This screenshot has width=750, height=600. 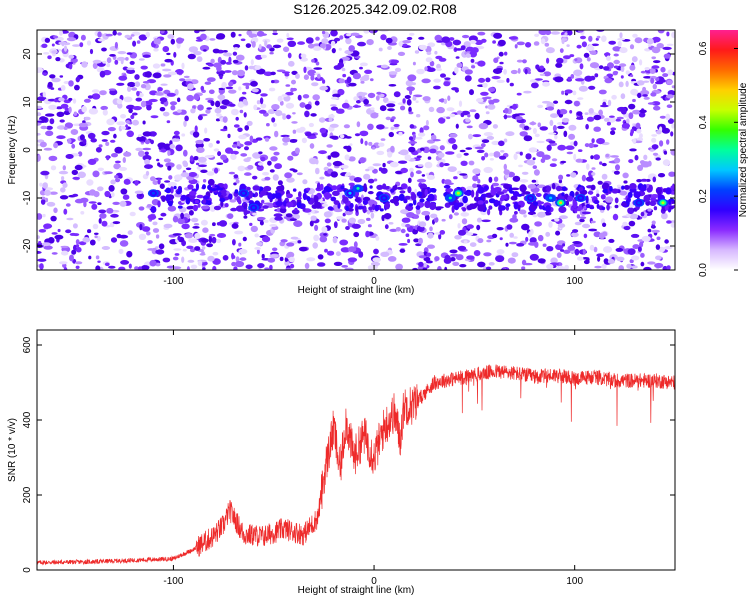 I want to click on colorbar-tick-label: 0.0, so click(x=703, y=270).